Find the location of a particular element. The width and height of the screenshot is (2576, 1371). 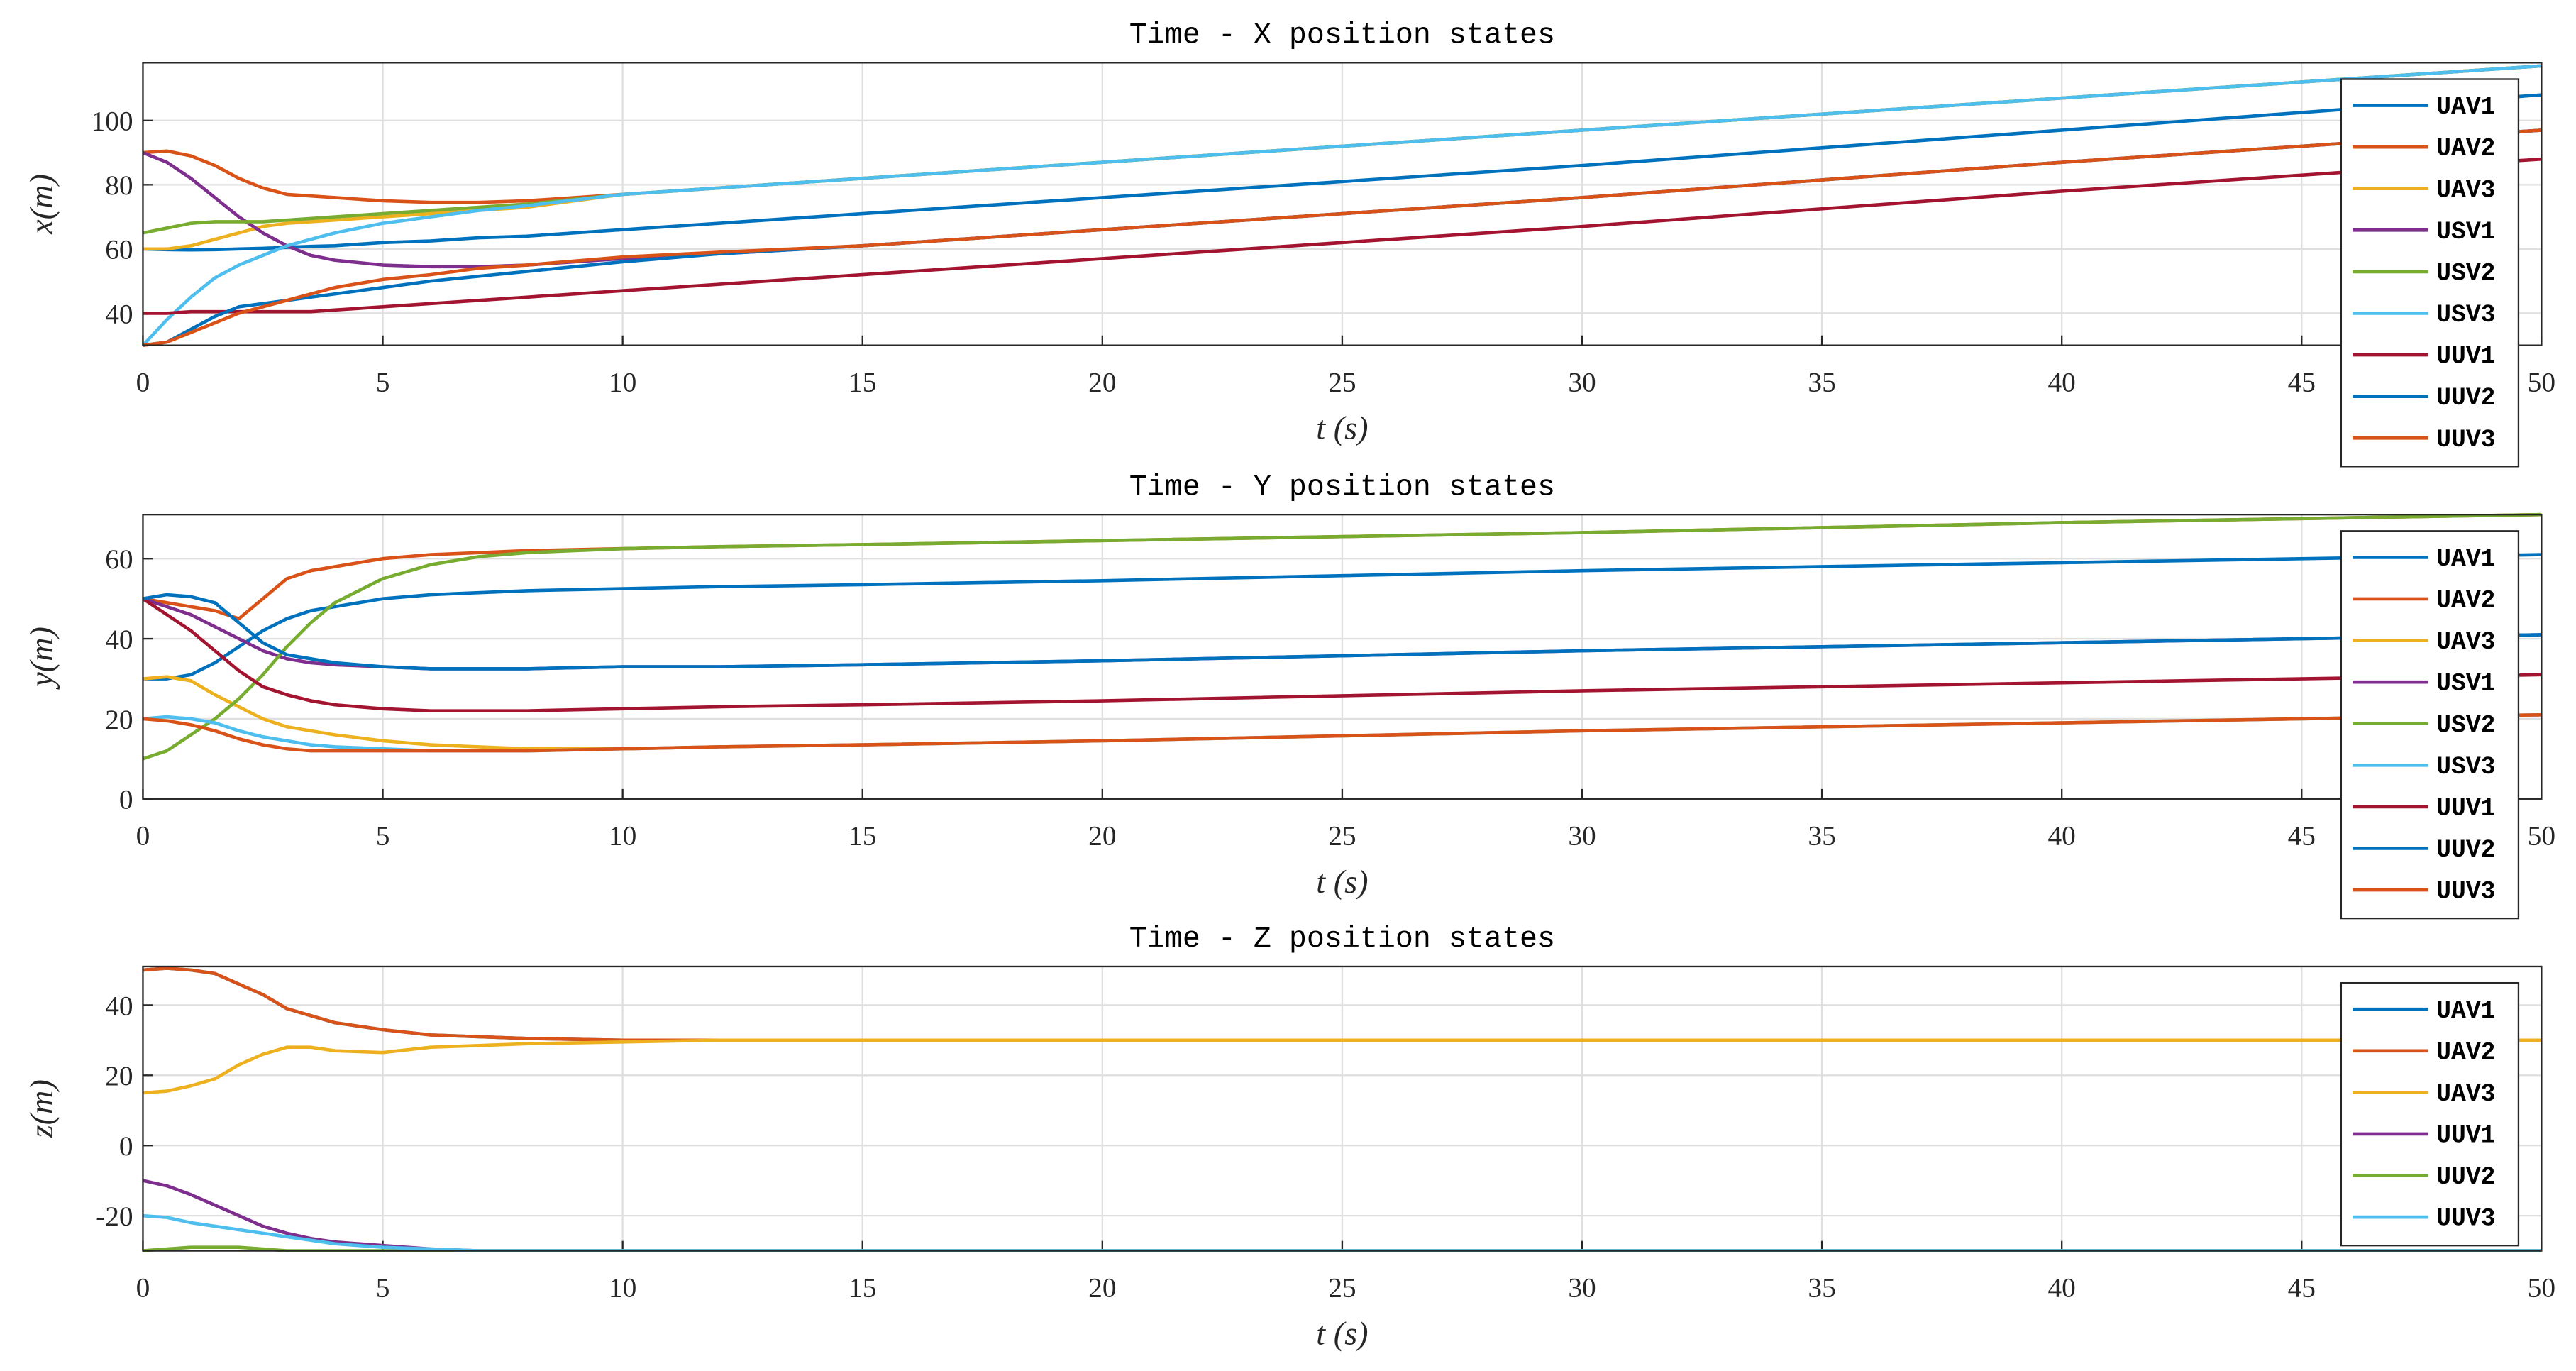

y-axis-label: x(m) is located at coordinates (42, 204).